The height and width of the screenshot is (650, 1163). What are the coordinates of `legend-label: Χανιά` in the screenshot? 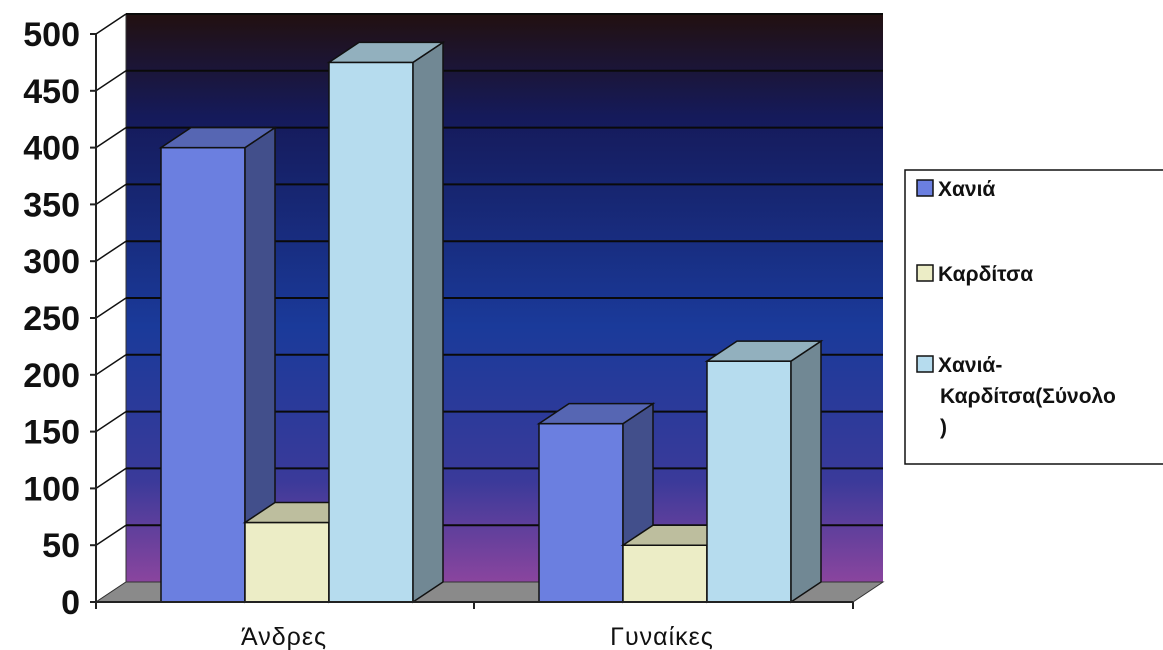 It's located at (966, 189).